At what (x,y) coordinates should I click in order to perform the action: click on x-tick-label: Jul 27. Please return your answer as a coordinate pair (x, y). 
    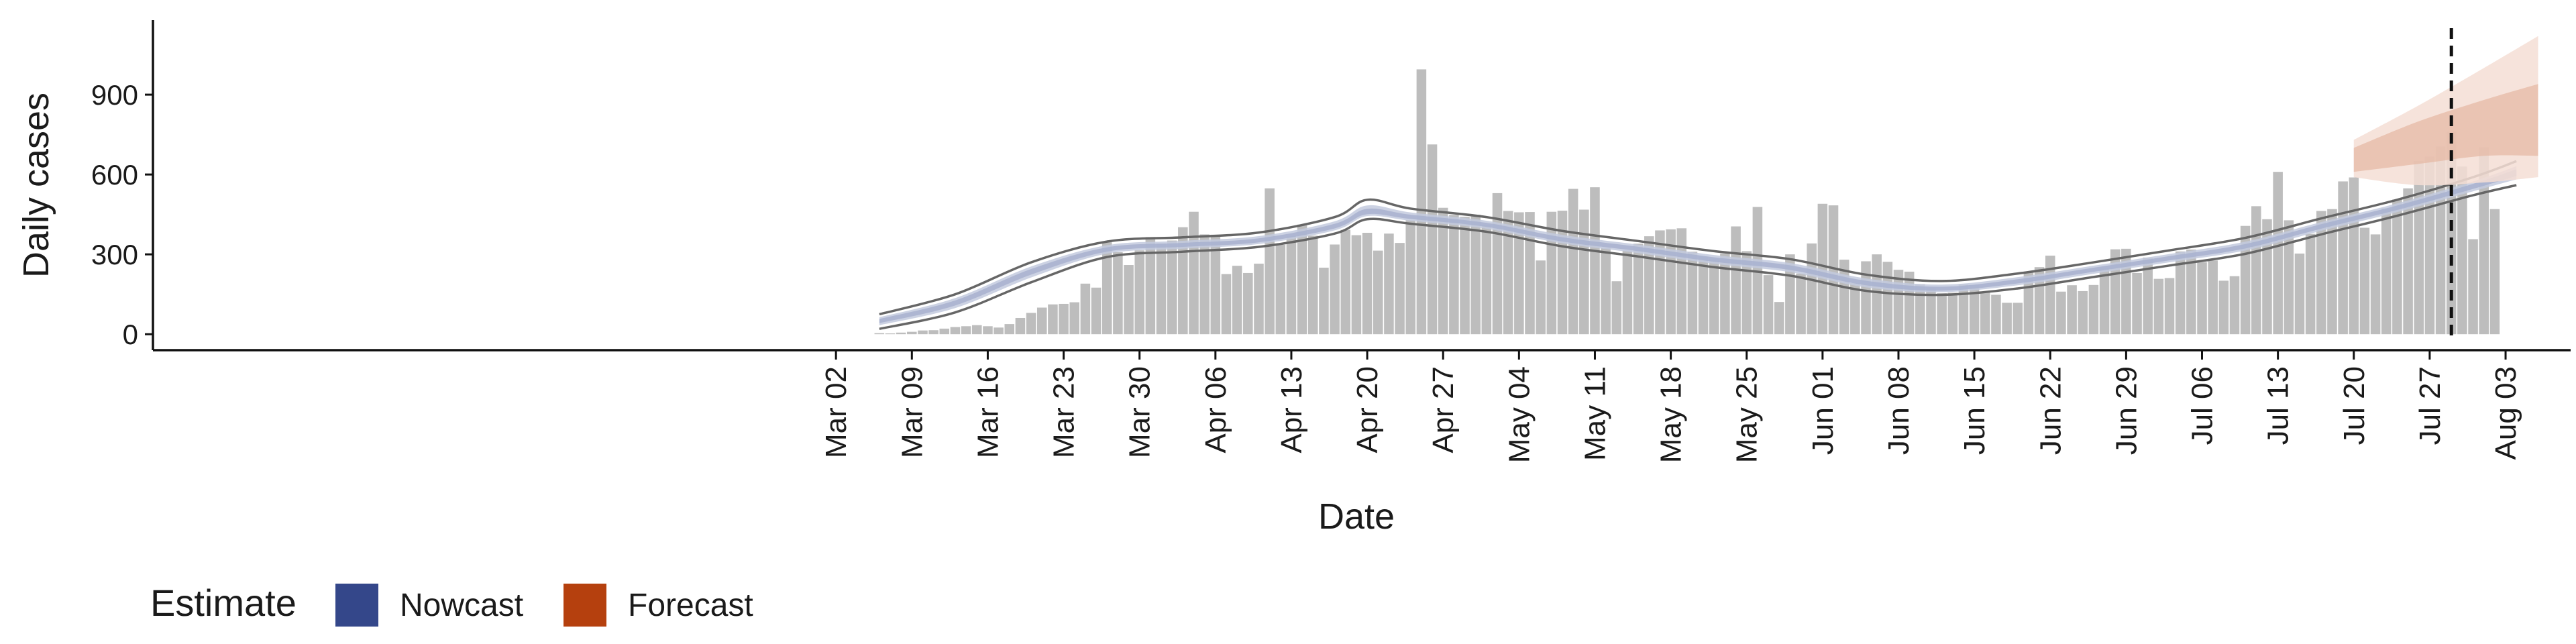
    Looking at the image, I should click on (2430, 405).